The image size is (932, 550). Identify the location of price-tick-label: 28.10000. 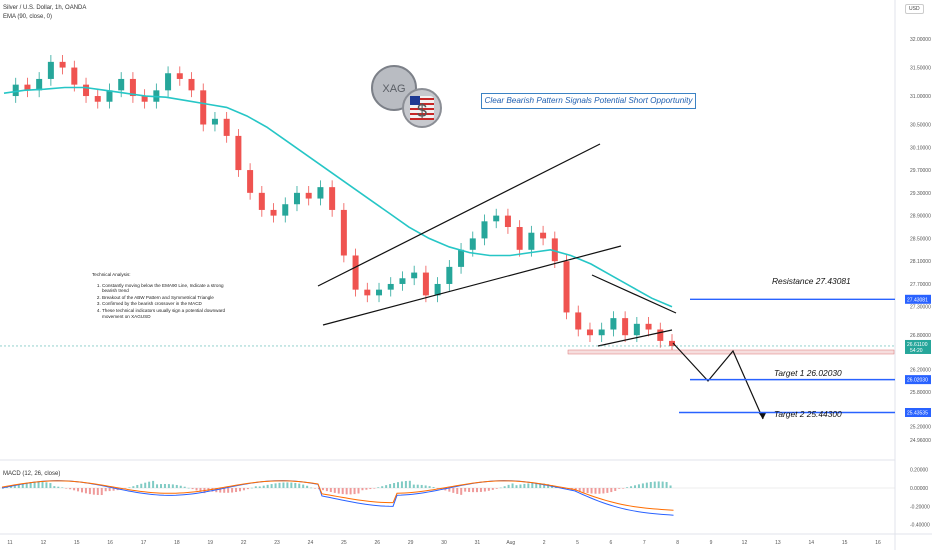
(920, 262).